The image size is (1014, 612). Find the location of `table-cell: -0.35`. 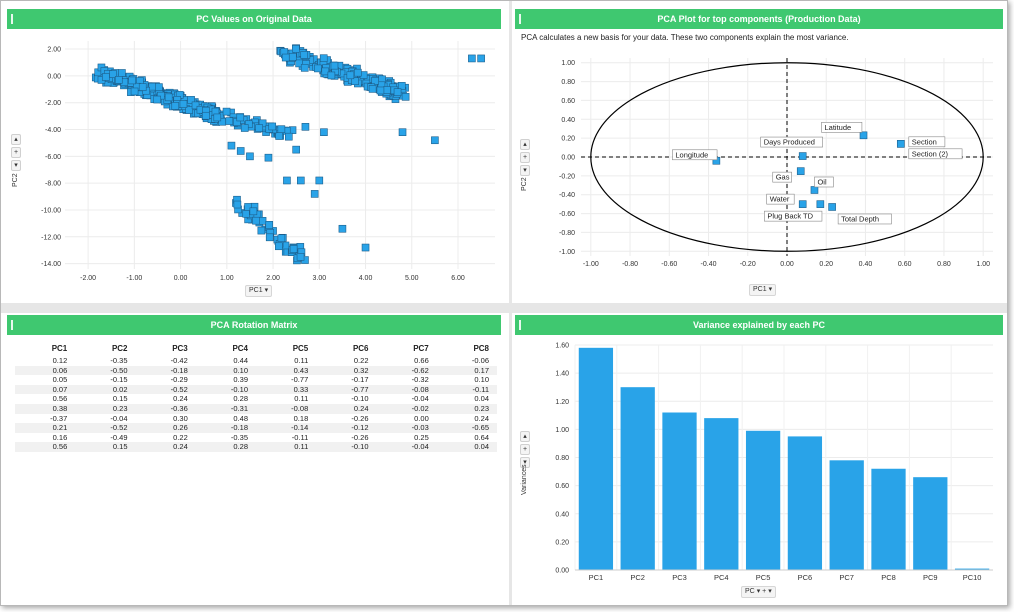

table-cell: -0.35 is located at coordinates (119, 360).